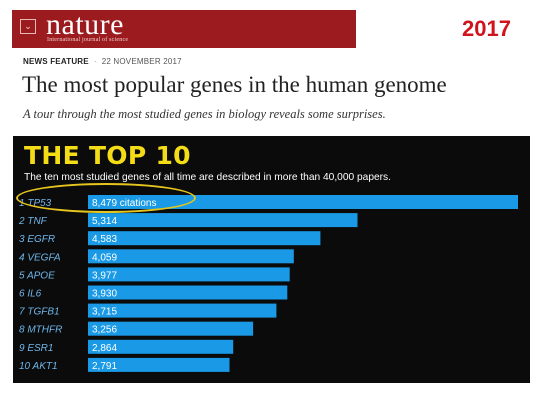 The height and width of the screenshot is (404, 550). I want to click on value-label-5: 3,977, so click(104, 275).